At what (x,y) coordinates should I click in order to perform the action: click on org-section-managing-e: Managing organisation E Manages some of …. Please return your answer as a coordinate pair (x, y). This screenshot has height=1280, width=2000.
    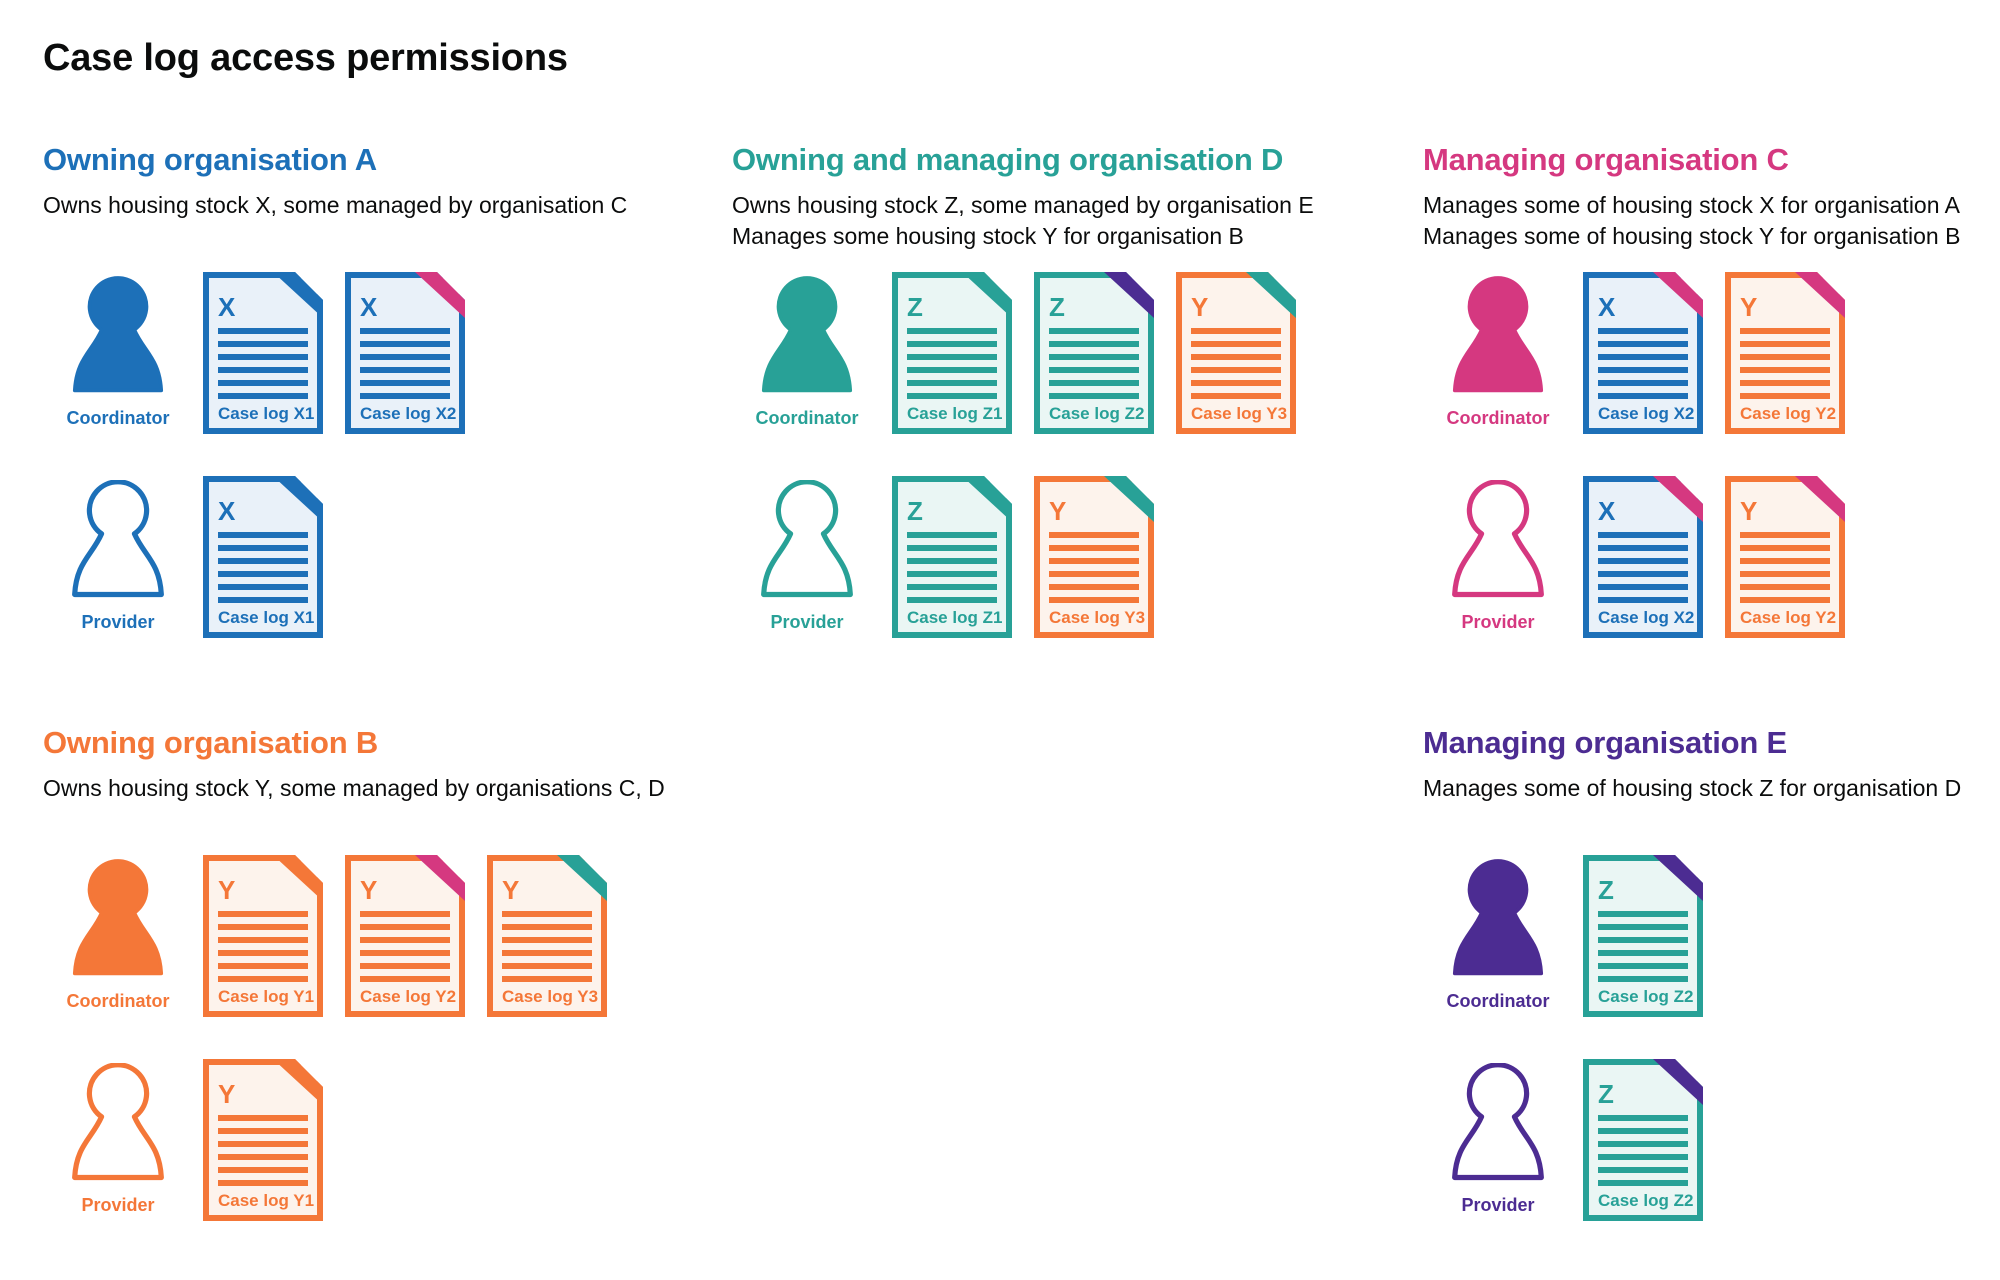
    Looking at the image, I should click on (1711, 973).